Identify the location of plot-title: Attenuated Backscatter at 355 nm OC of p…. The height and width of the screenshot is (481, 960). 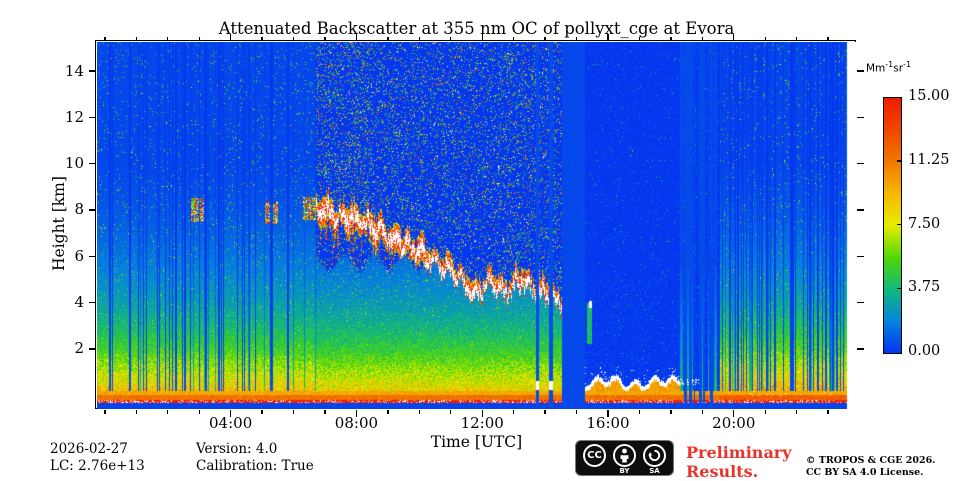
(476, 28).